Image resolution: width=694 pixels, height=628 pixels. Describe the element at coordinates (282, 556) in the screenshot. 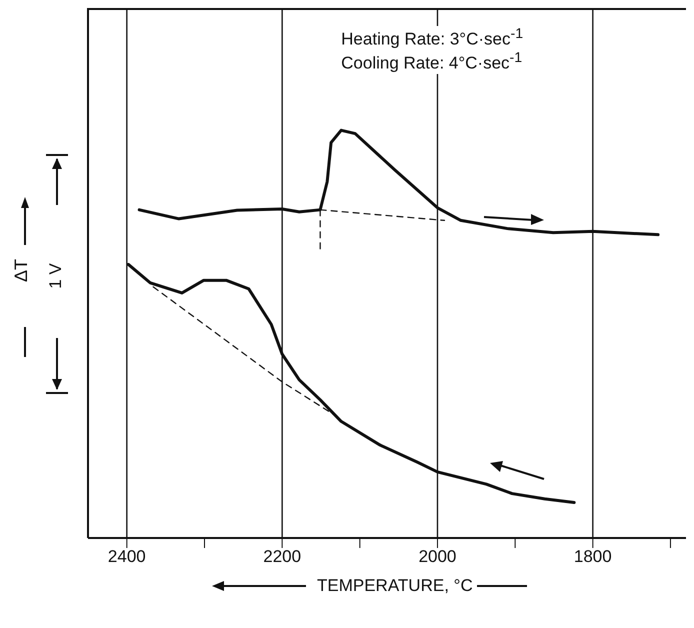

I see `x-tick-label: 2200` at that location.